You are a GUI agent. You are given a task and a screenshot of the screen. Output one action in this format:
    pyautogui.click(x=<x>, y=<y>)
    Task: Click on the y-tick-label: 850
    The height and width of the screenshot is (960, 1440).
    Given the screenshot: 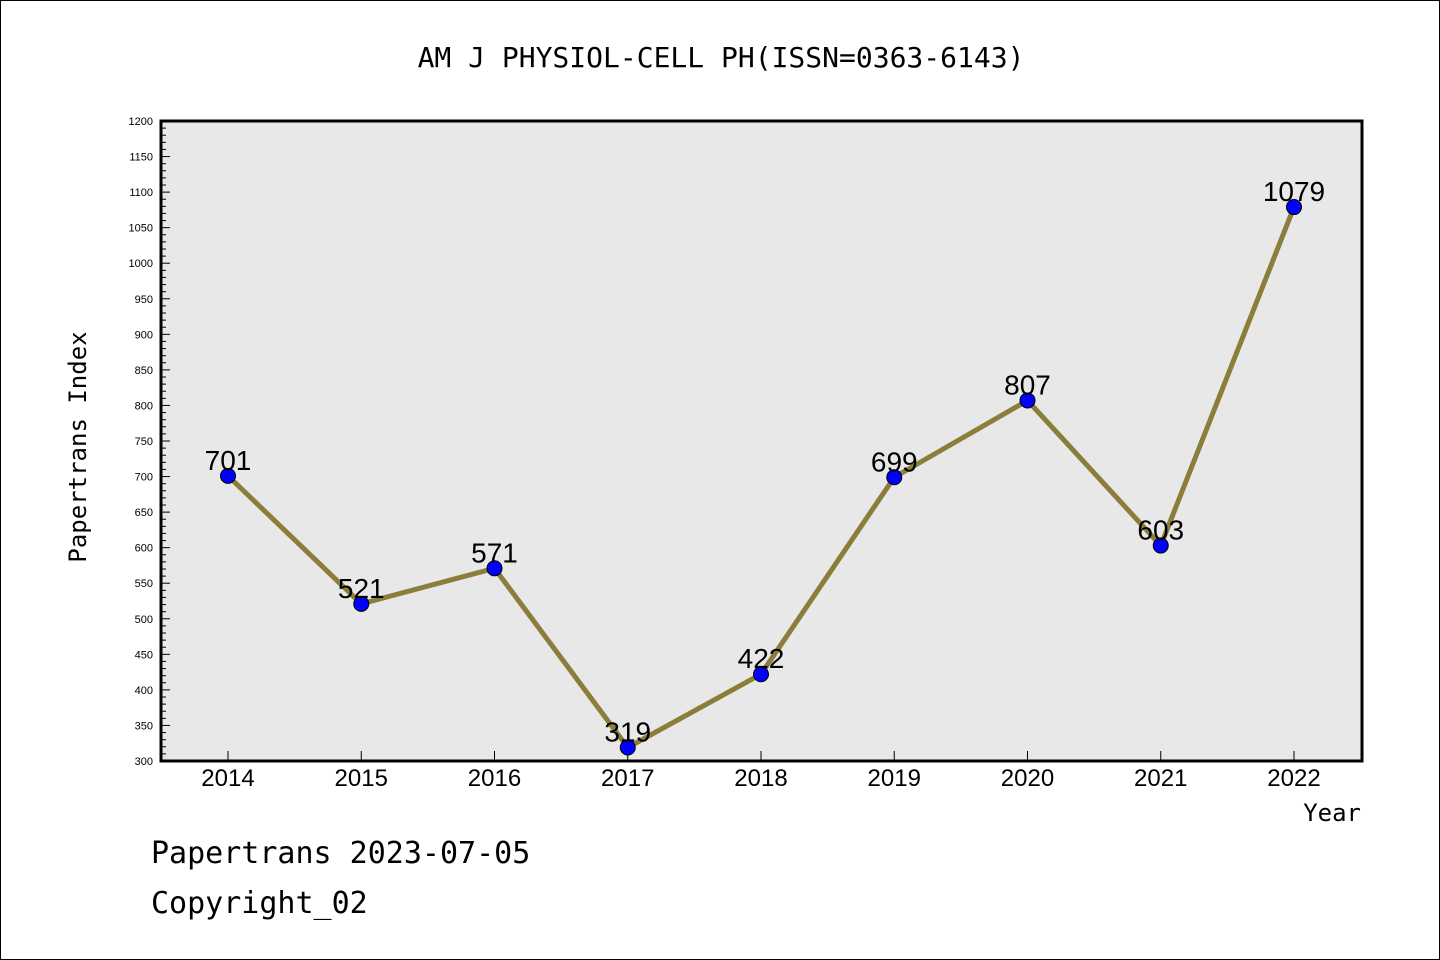 What is the action you would take?
    pyautogui.click(x=144, y=371)
    